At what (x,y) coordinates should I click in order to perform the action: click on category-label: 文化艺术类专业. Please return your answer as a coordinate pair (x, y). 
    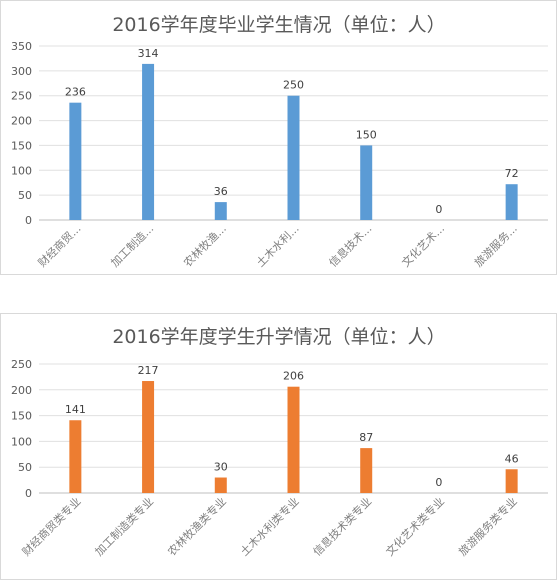
    Looking at the image, I should click on (415, 526).